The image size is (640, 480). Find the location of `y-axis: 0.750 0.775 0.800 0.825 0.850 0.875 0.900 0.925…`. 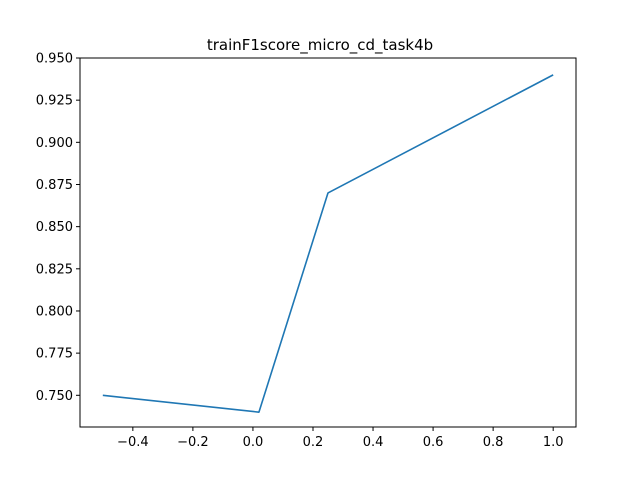

y-axis: 0.750 0.775 0.800 0.825 0.850 0.875 0.900 0.925… is located at coordinates (58, 228).